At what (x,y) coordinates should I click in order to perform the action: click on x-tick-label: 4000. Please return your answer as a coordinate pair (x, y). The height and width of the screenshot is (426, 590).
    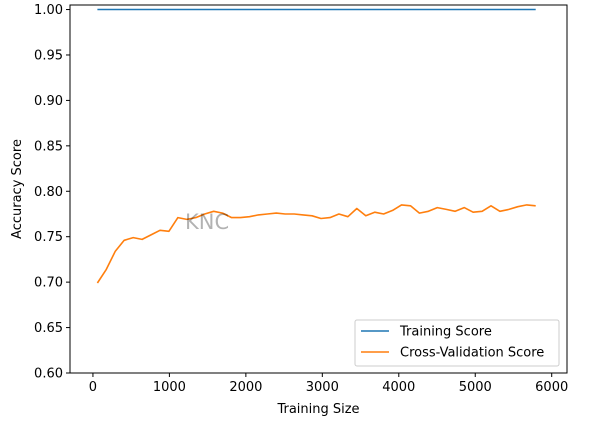
    Looking at the image, I should click on (398, 387).